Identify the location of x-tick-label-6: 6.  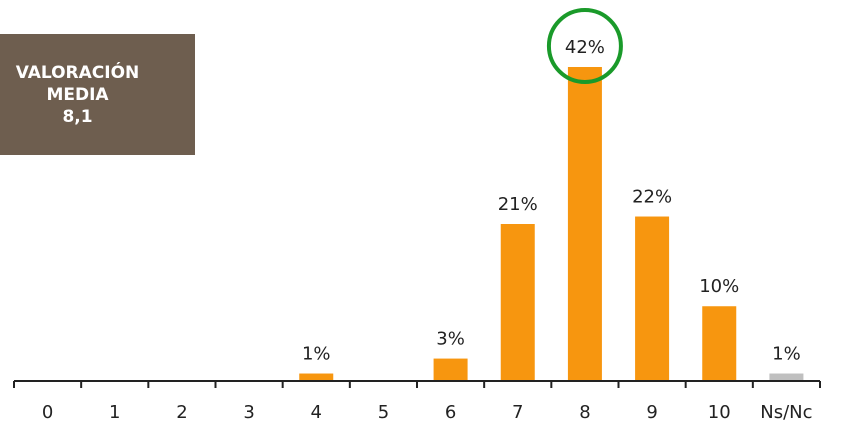
(450, 412).